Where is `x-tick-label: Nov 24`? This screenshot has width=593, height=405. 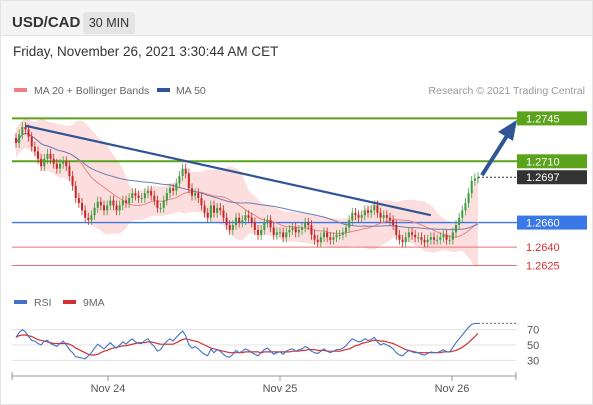 x-tick-label: Nov 24 is located at coordinates (108, 389).